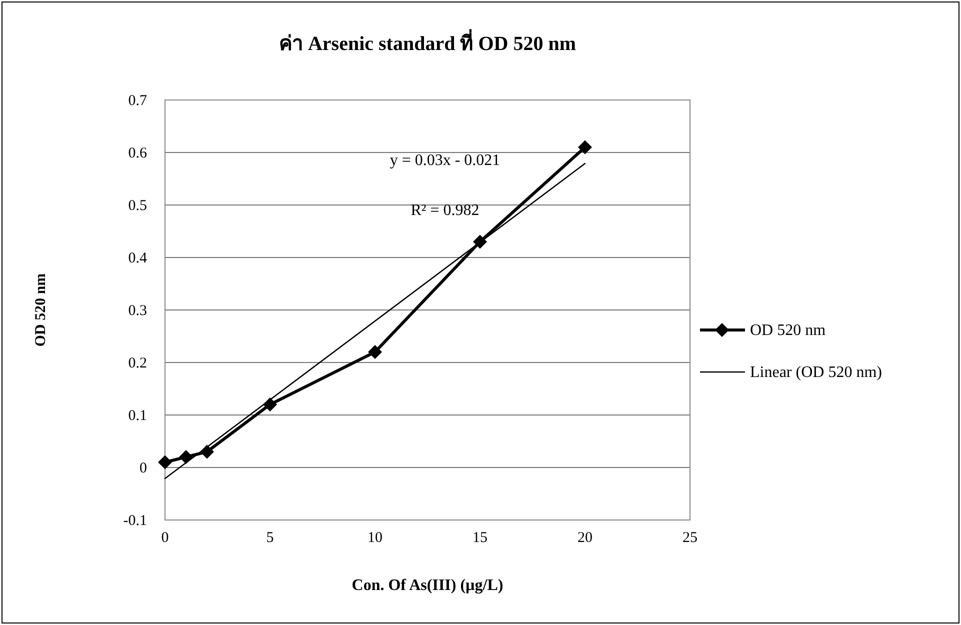  What do you see at coordinates (41, 309) in the screenshot?
I see `y-axis-title: OD 520 nm` at bounding box center [41, 309].